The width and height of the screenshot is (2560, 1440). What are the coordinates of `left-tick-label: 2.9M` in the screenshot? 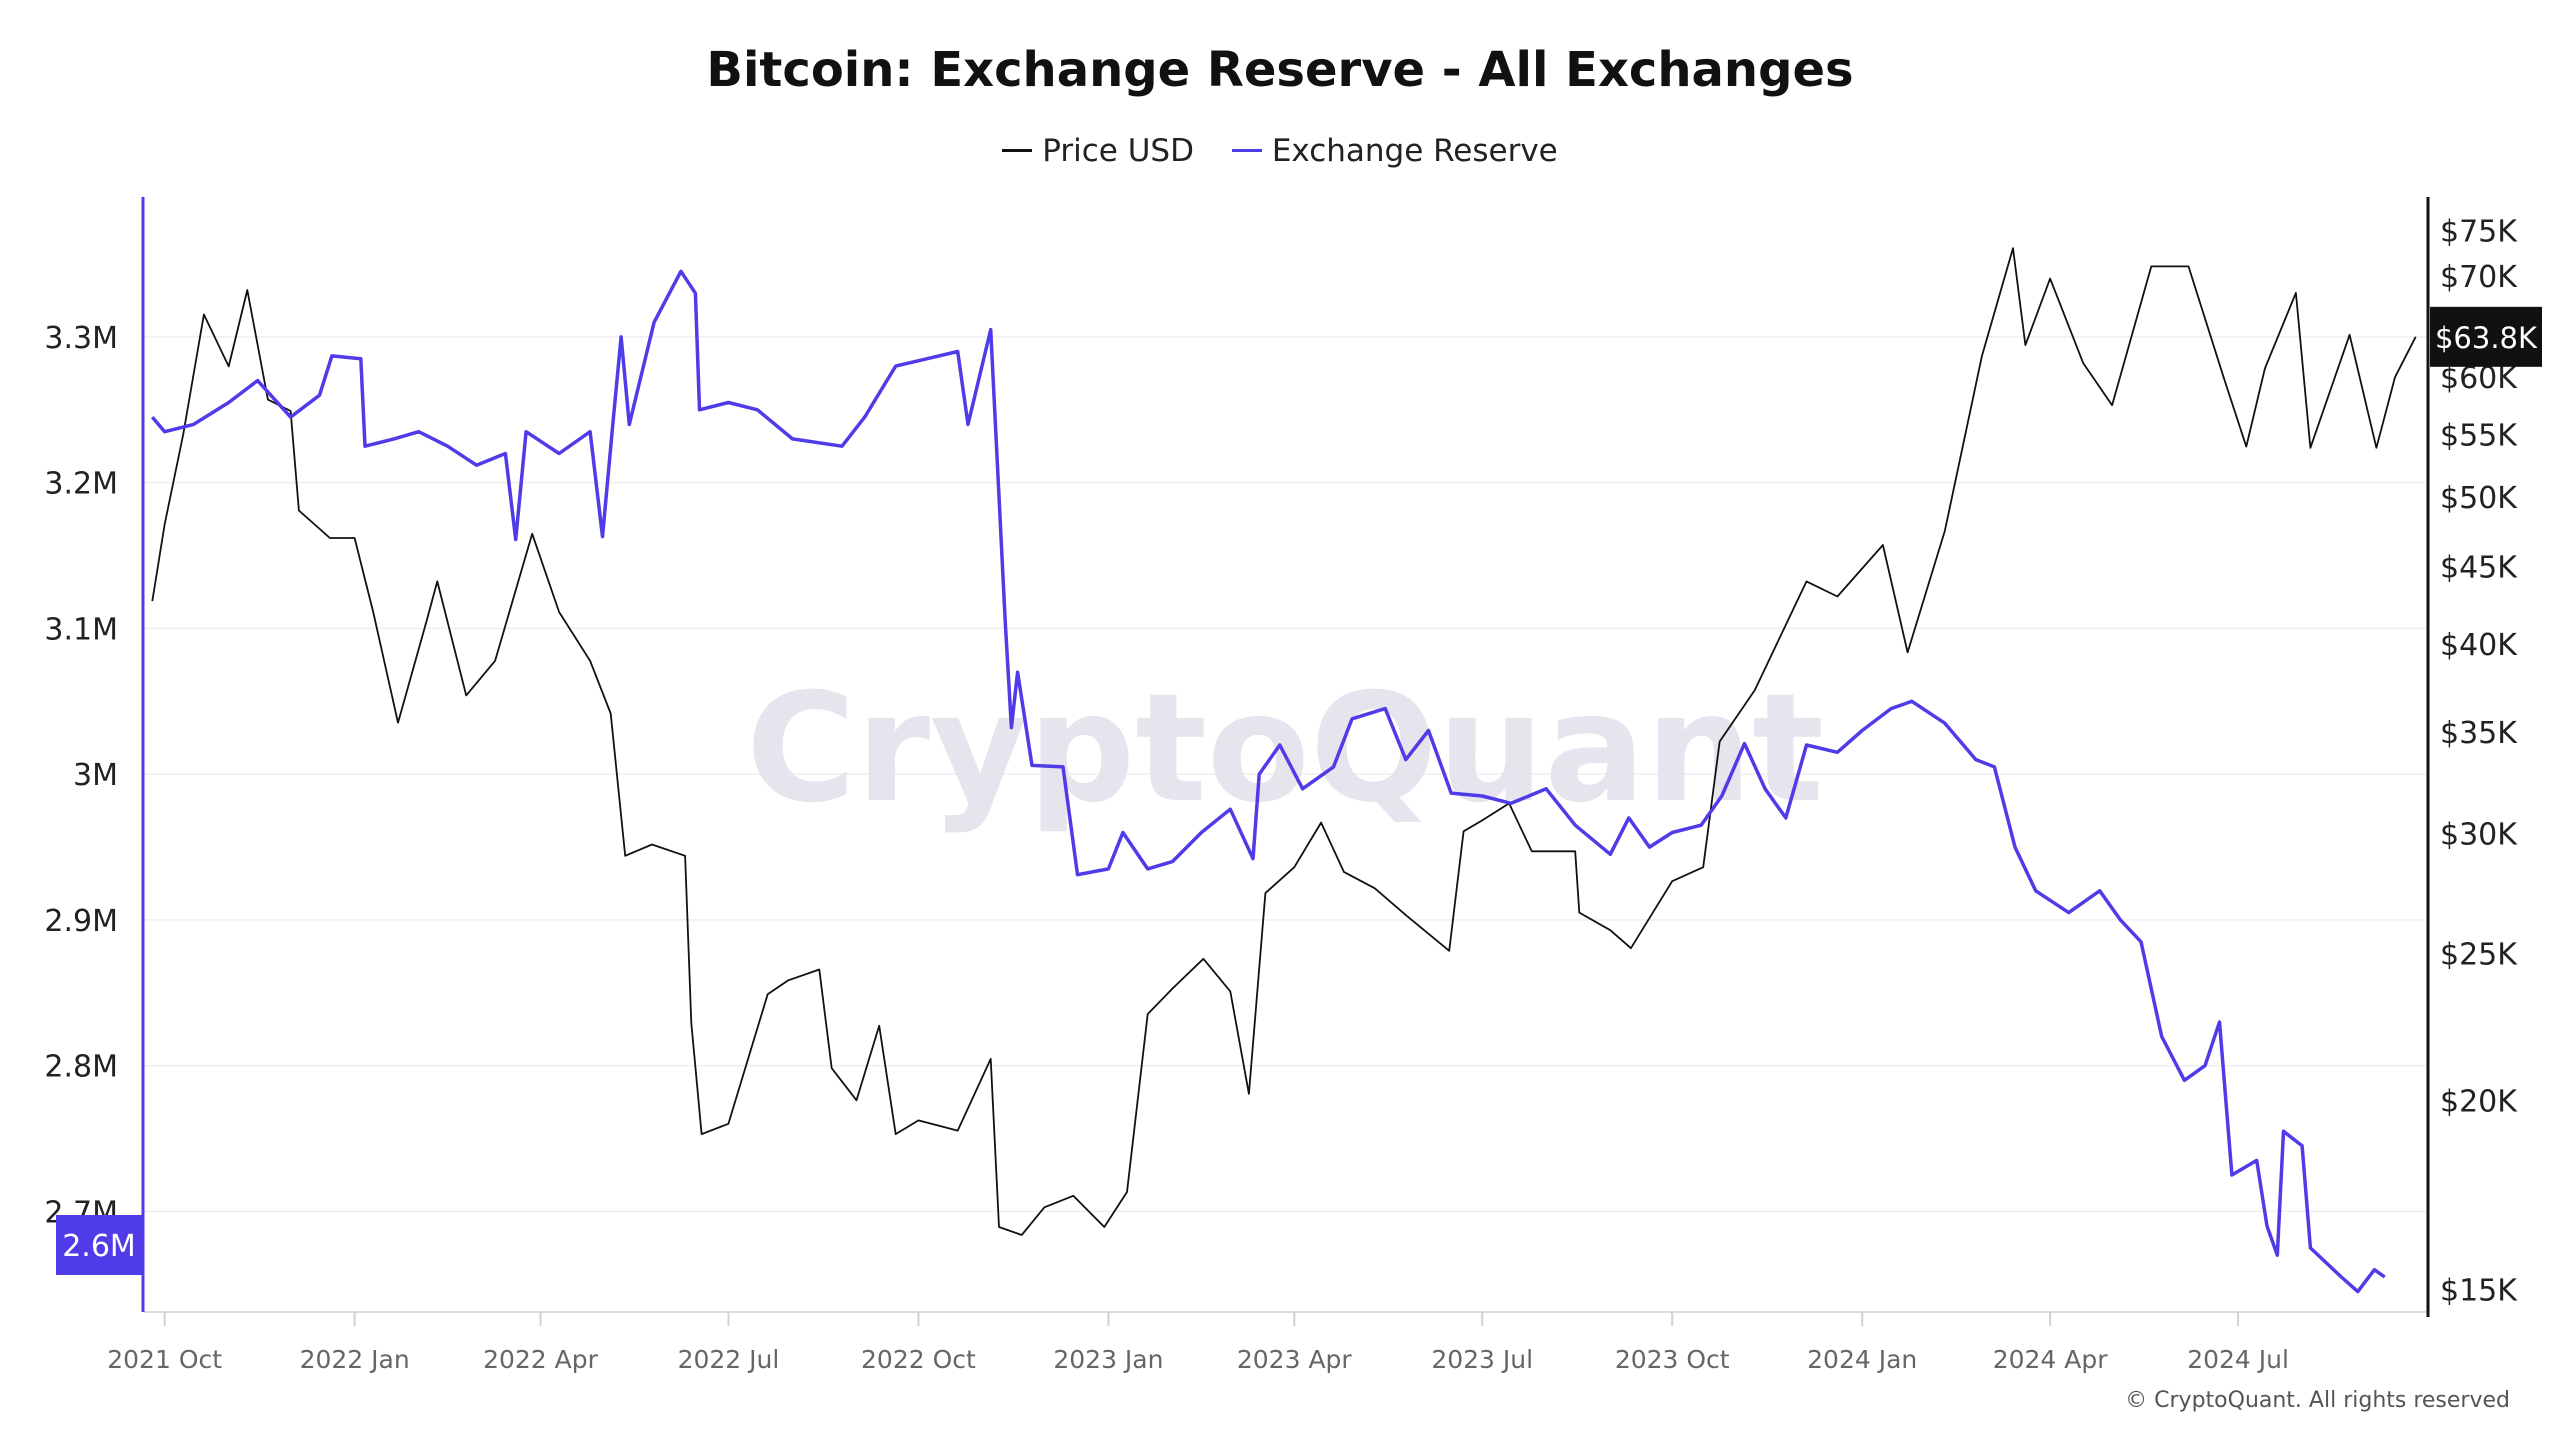 It's located at (81, 921).